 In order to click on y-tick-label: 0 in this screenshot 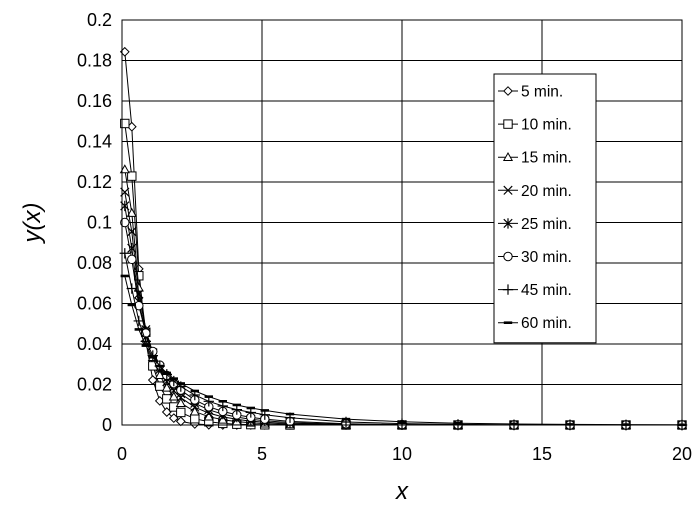, I will do `click(107, 425)`.